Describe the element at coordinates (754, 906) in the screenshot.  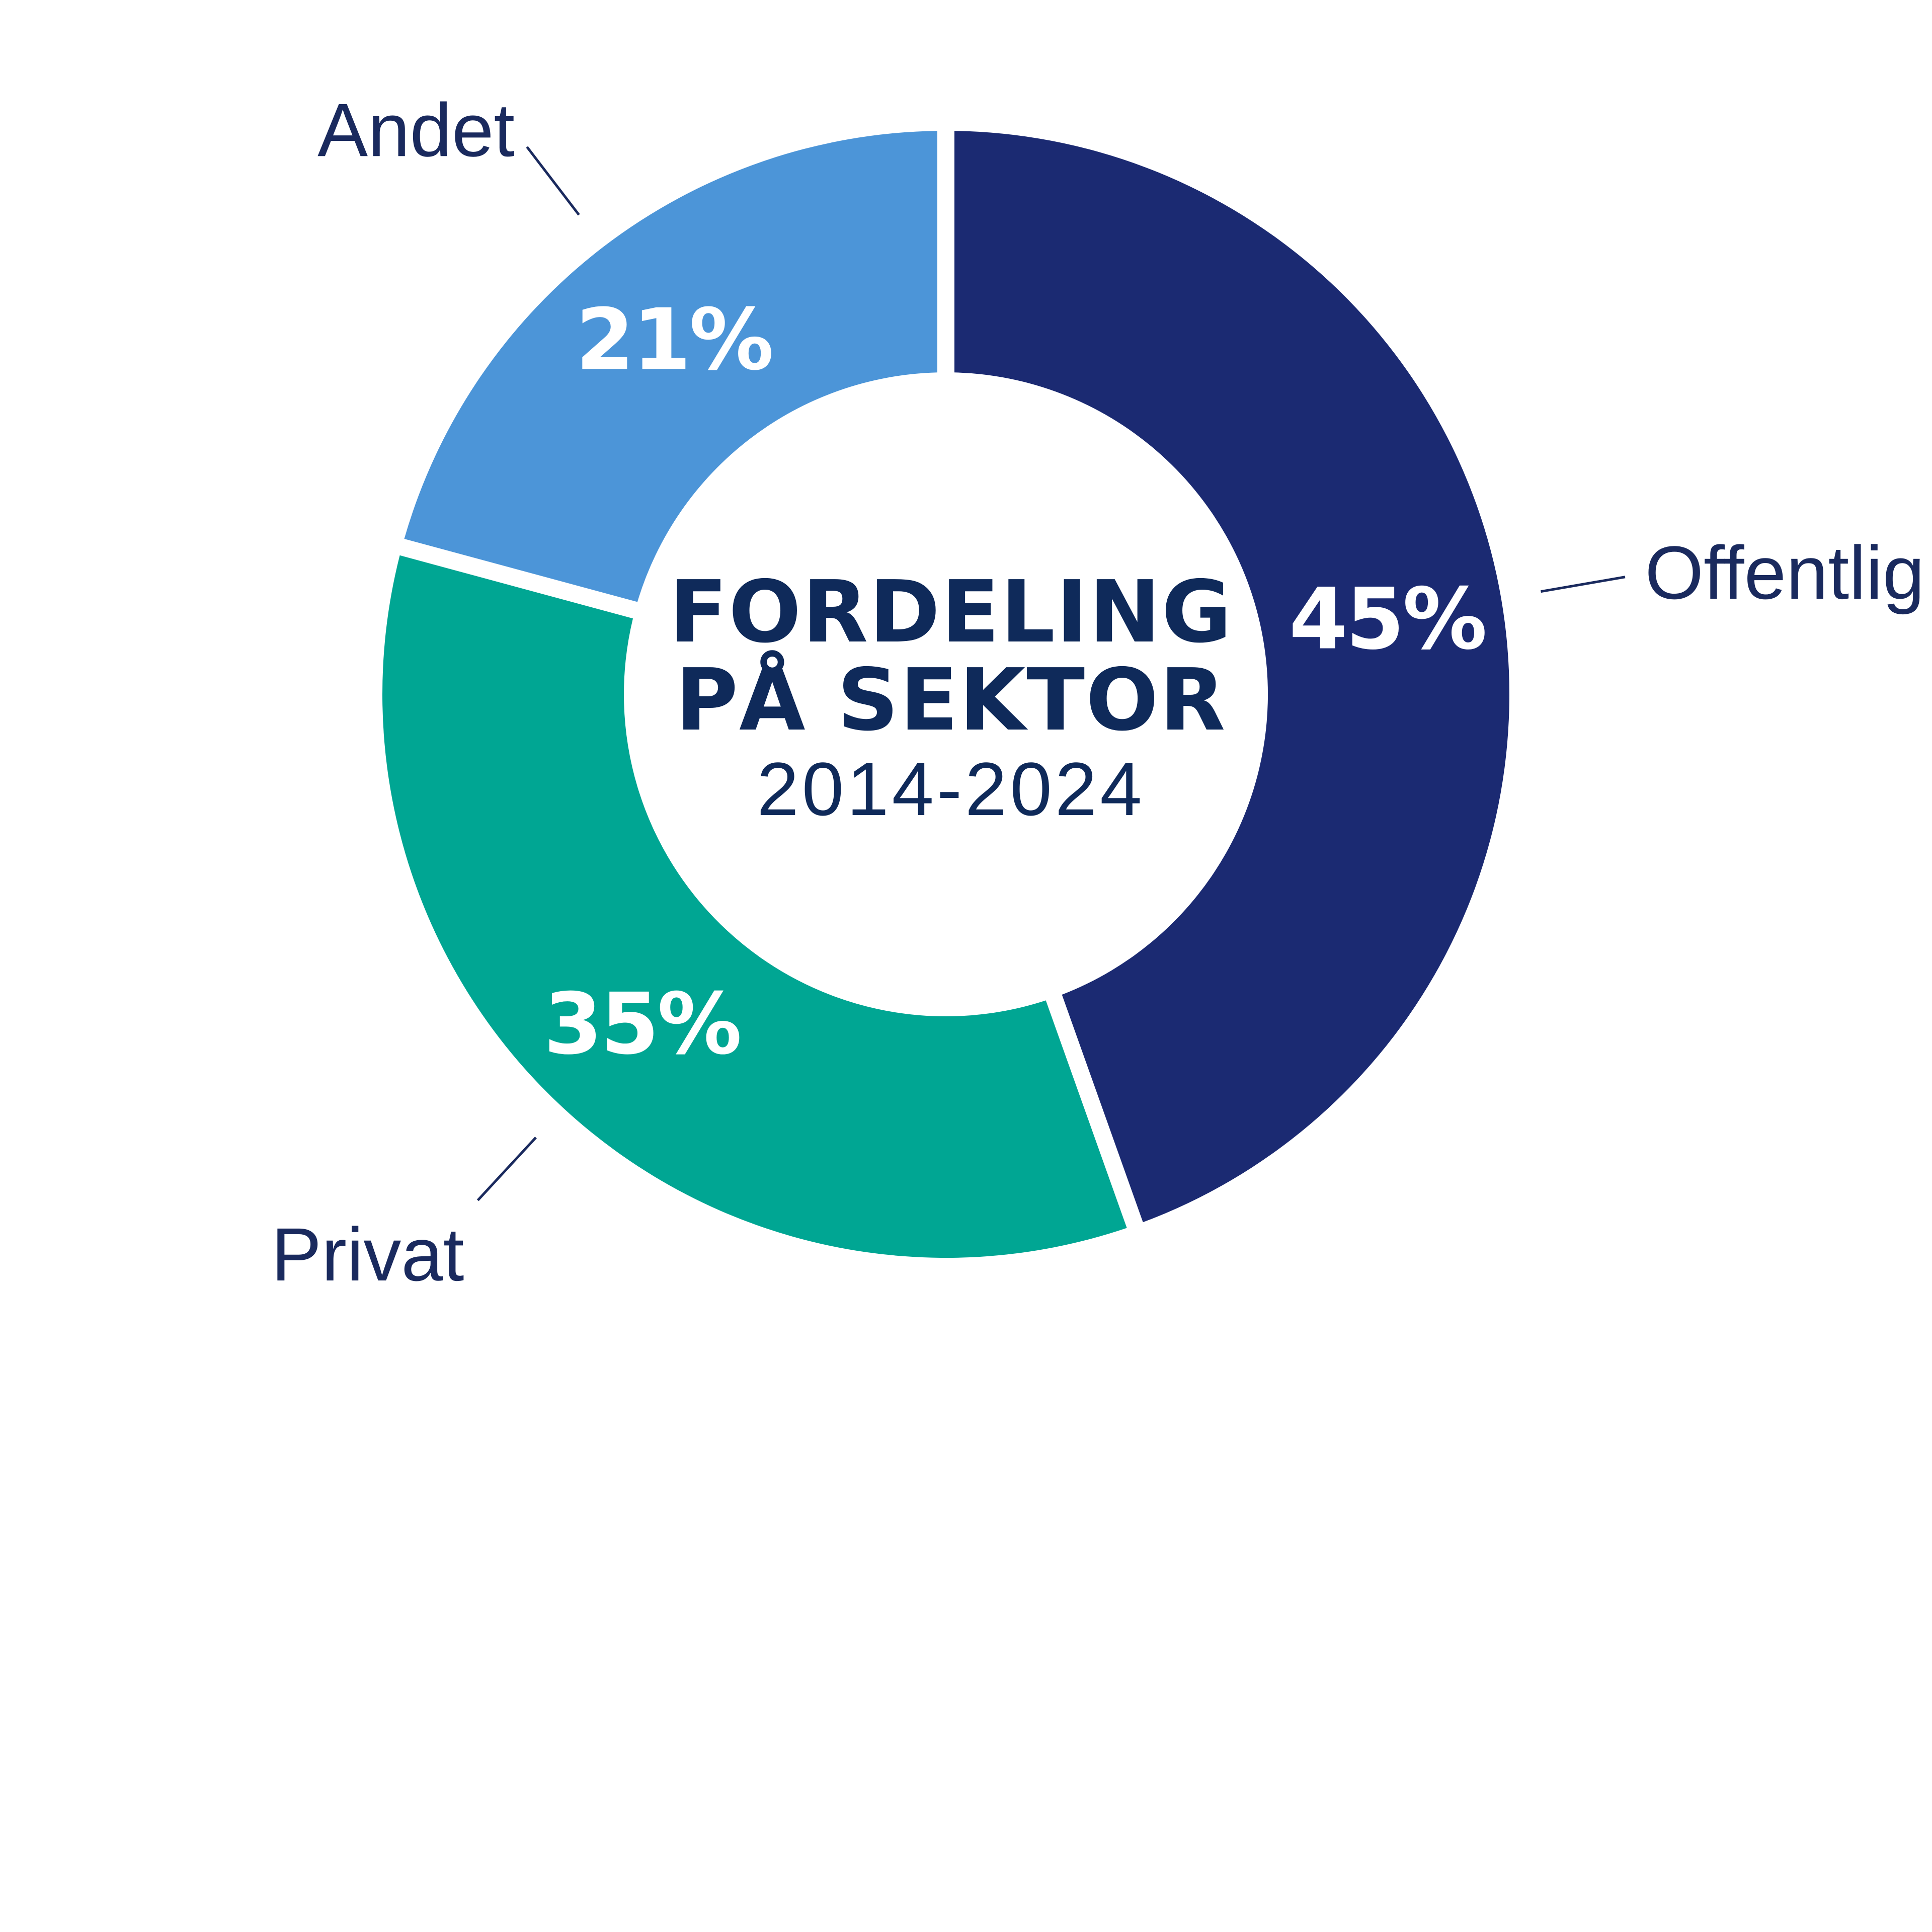
I see `slice-privat` at that location.